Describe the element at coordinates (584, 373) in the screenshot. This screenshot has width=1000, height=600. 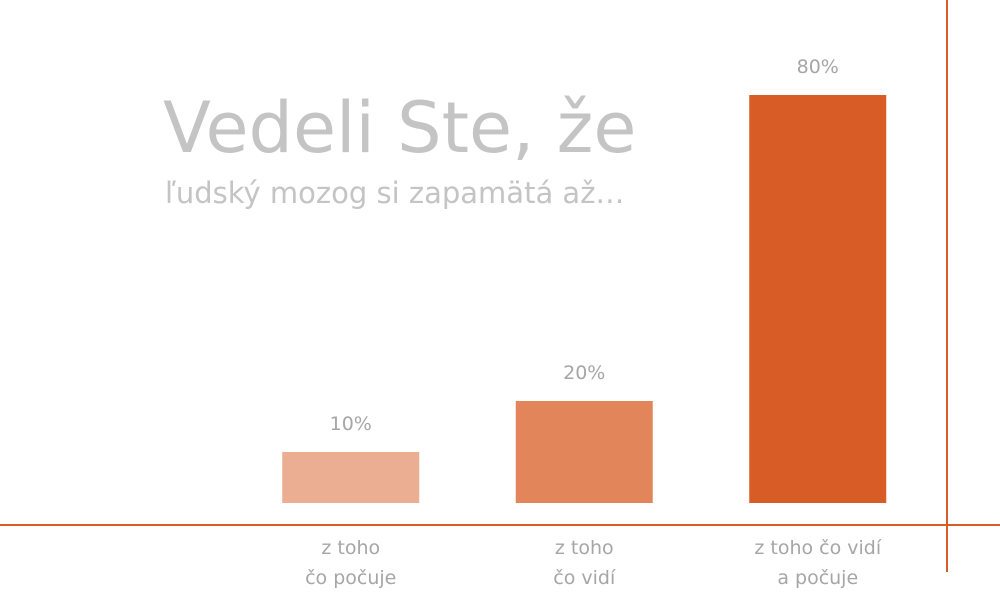
I see `value-label: 20%` at that location.